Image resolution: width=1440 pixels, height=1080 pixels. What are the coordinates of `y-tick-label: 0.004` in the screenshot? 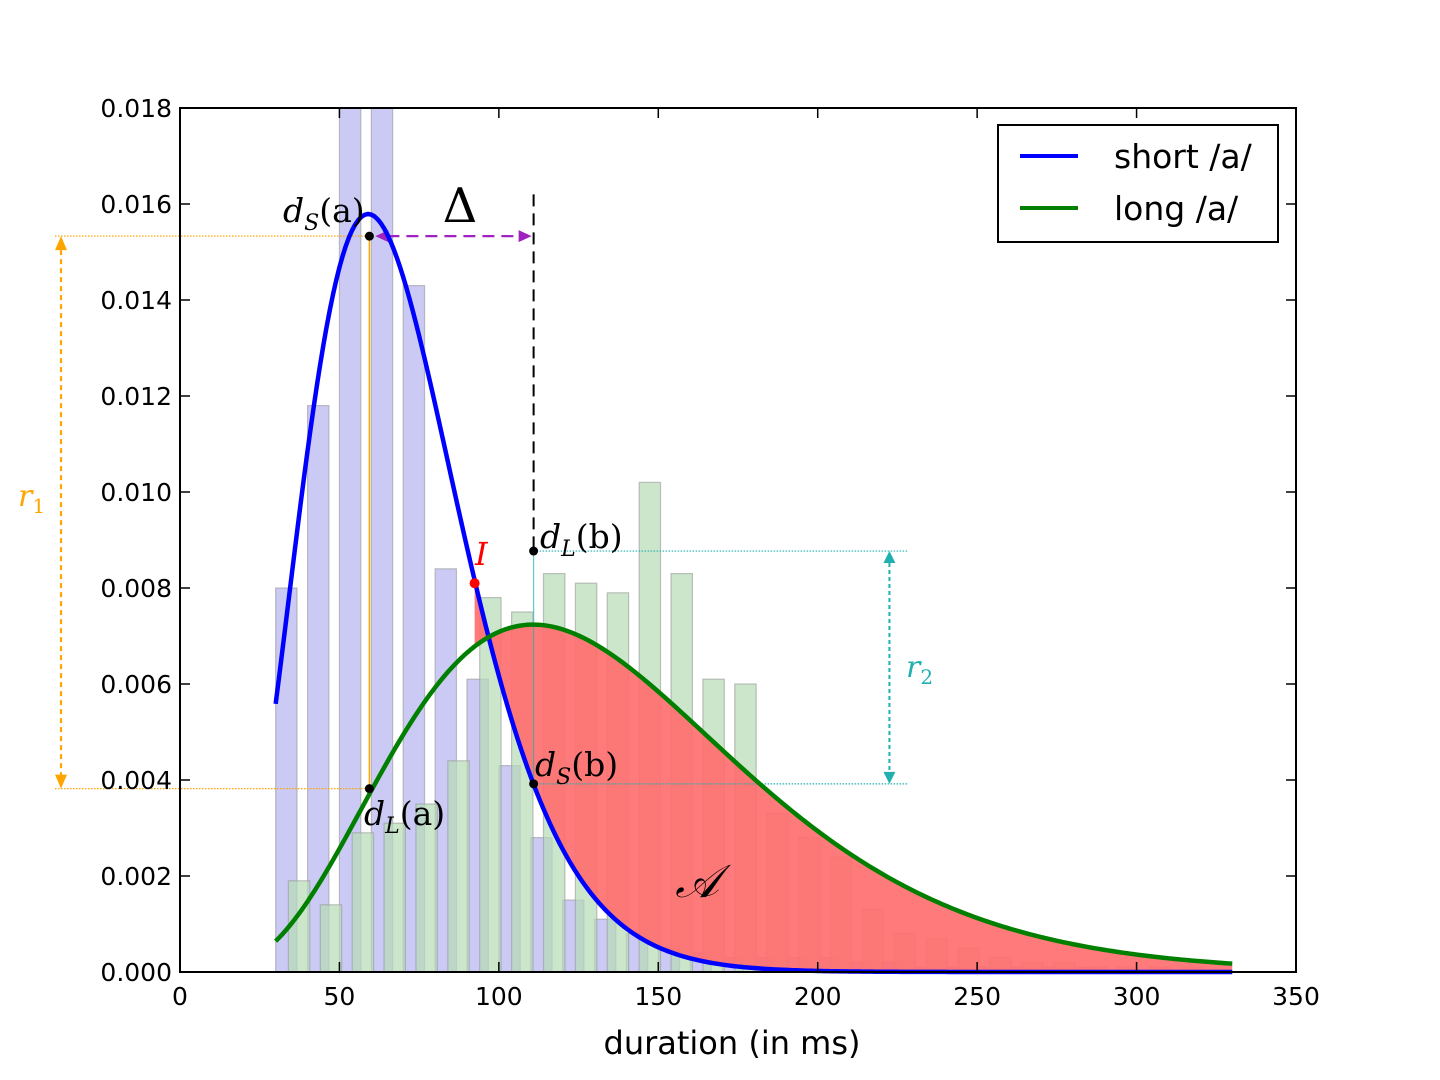 It's located at (136, 780).